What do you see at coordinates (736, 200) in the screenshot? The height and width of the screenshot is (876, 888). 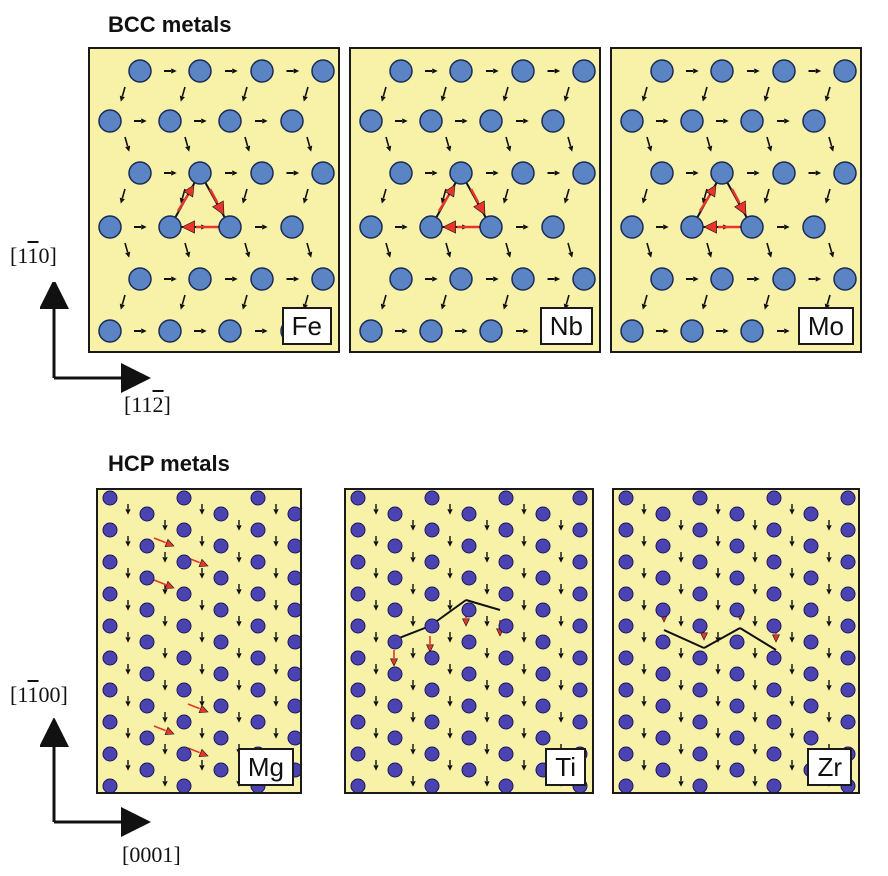 I see `bcc-panel-mo: Mo` at bounding box center [736, 200].